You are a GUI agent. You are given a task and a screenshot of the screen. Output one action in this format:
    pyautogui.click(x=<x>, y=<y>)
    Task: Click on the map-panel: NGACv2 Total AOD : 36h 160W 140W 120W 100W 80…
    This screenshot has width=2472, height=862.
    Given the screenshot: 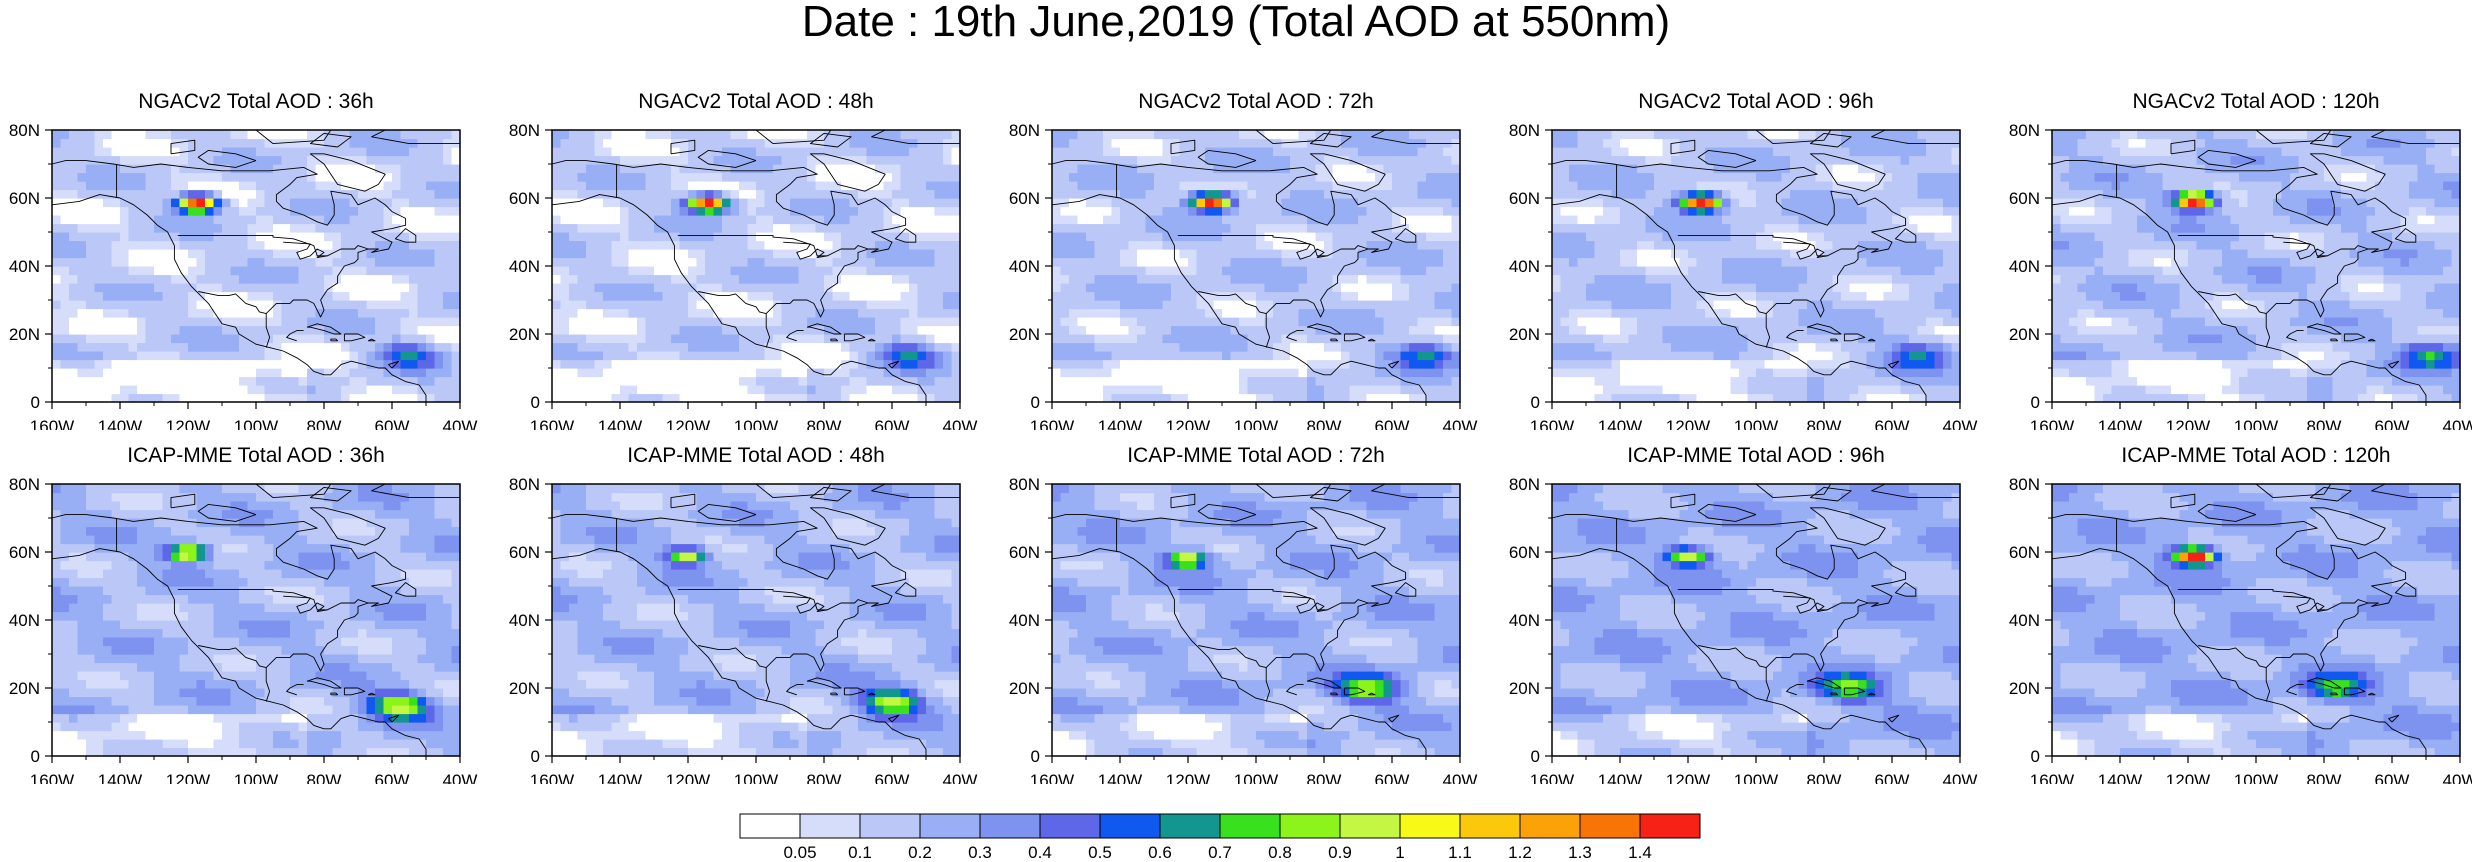 What is the action you would take?
    pyautogui.click(x=250, y=260)
    